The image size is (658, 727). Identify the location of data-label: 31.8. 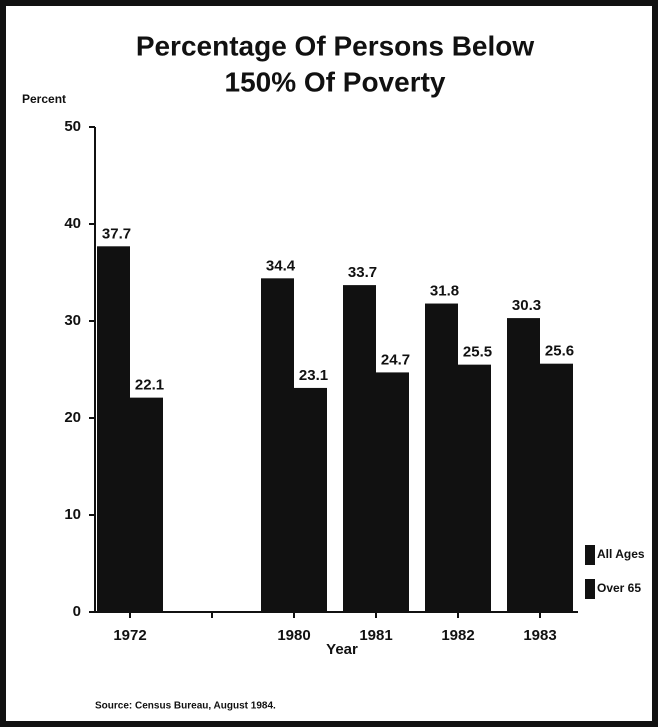
(444, 291).